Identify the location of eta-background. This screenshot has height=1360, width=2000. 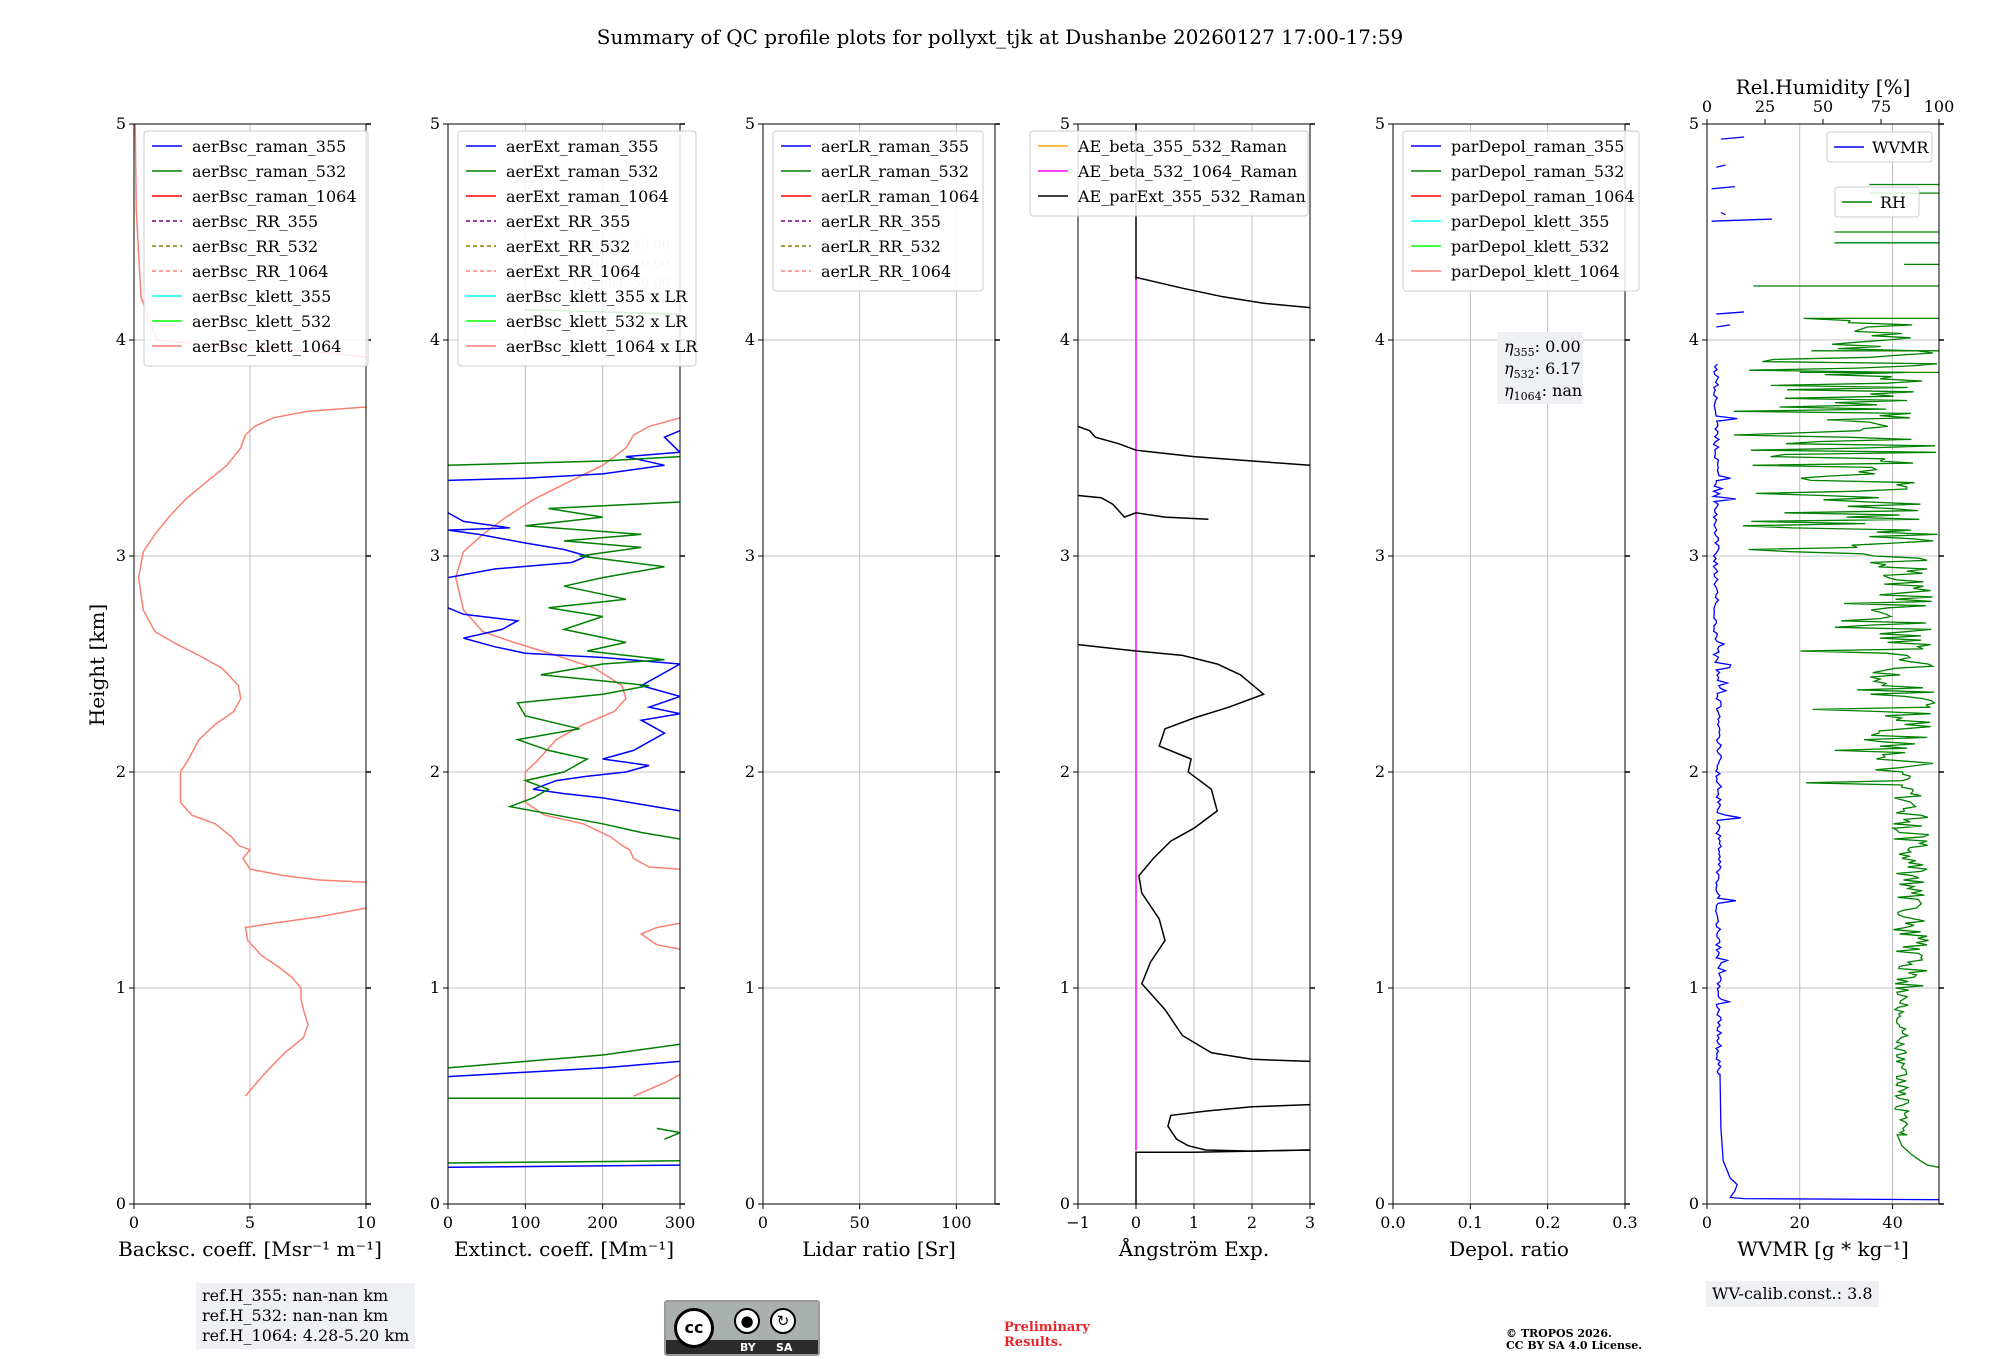
(1540, 368).